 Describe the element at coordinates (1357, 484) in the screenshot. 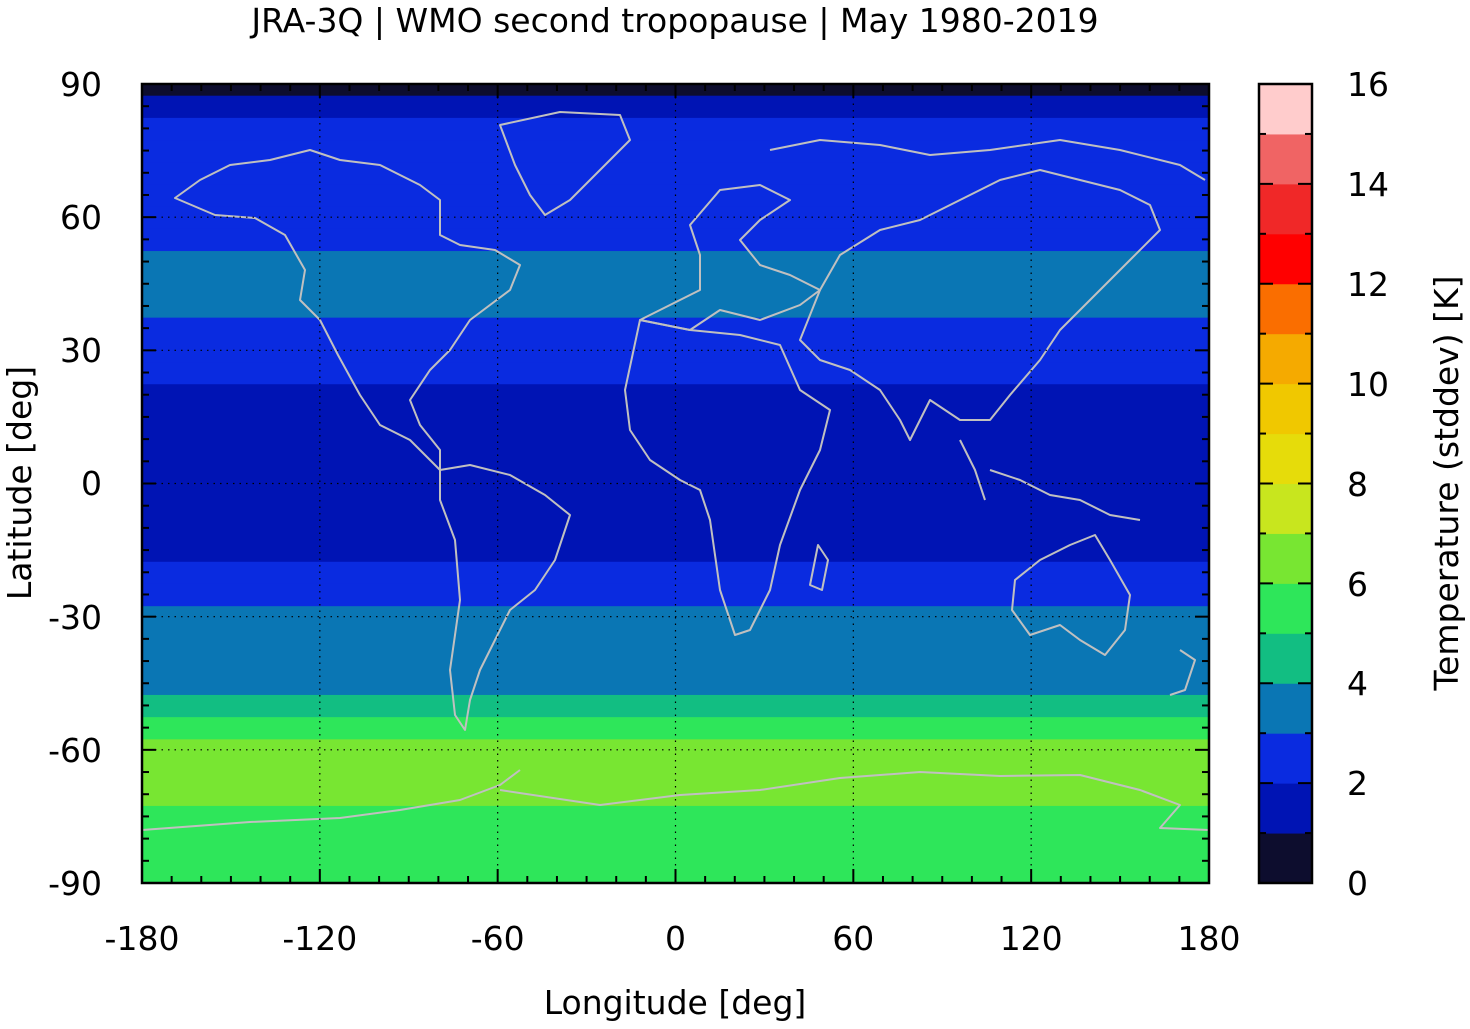

I see `colorbar-tick-label: 8` at that location.